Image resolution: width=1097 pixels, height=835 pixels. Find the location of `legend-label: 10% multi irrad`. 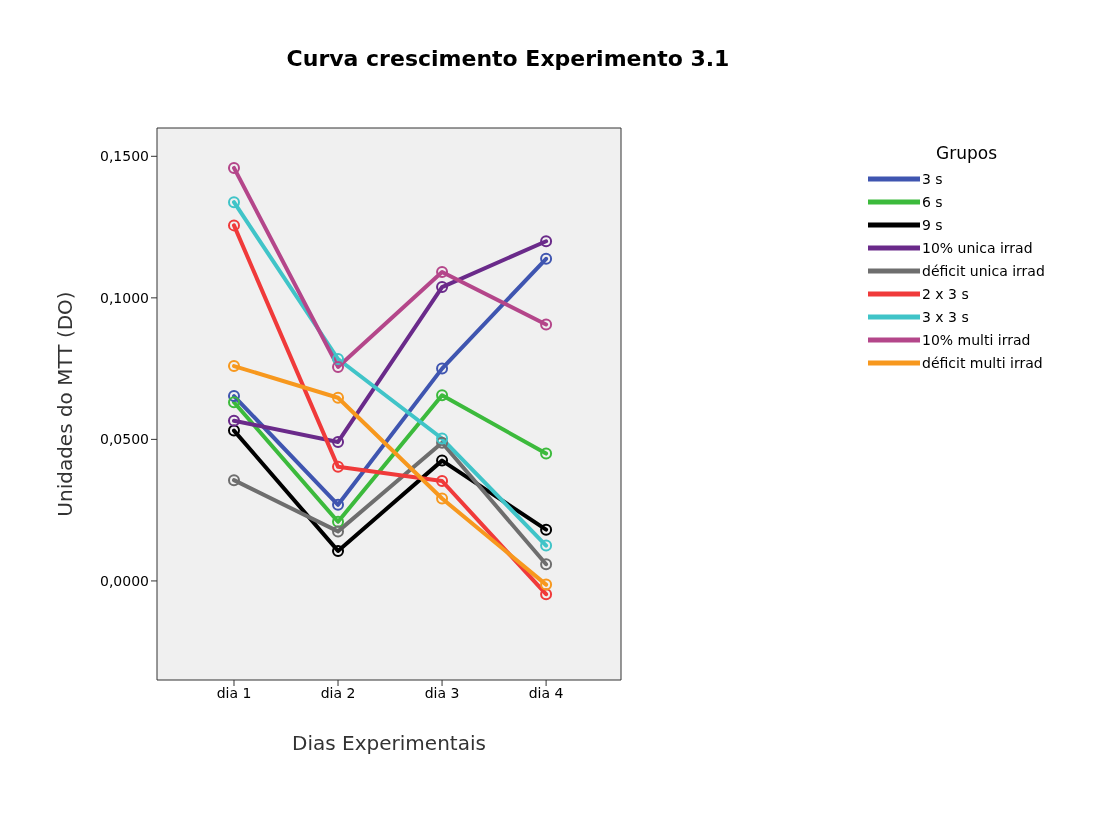

legend-label: 10% multi irrad is located at coordinates (976, 339).